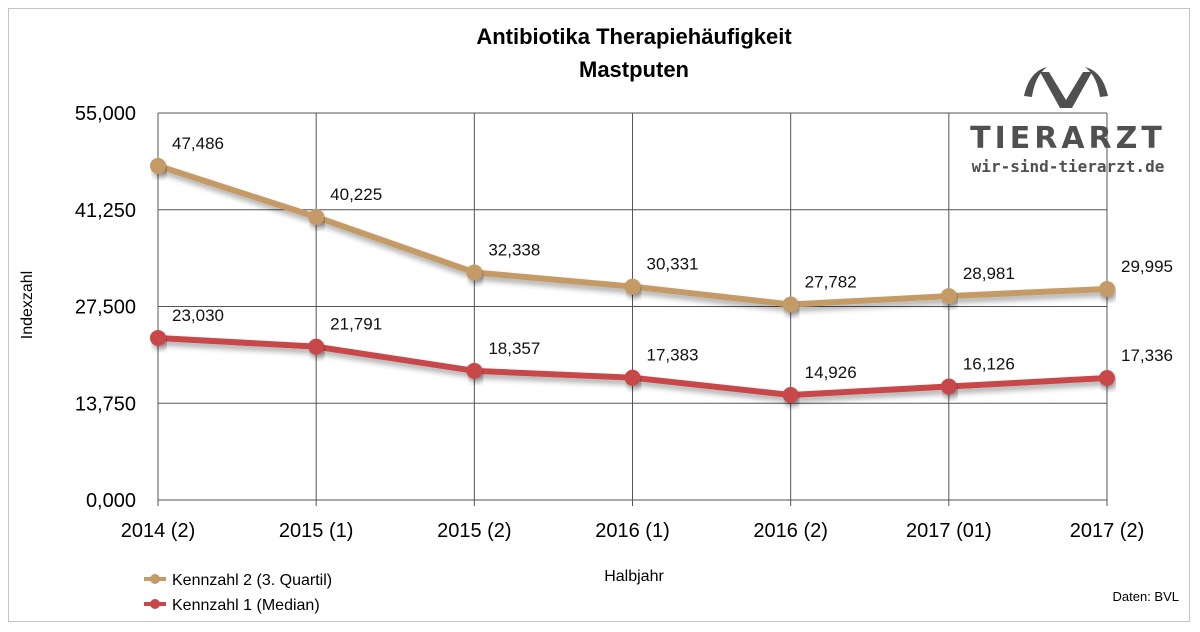  What do you see at coordinates (155, 604) in the screenshot?
I see `legend-marker-median` at bounding box center [155, 604].